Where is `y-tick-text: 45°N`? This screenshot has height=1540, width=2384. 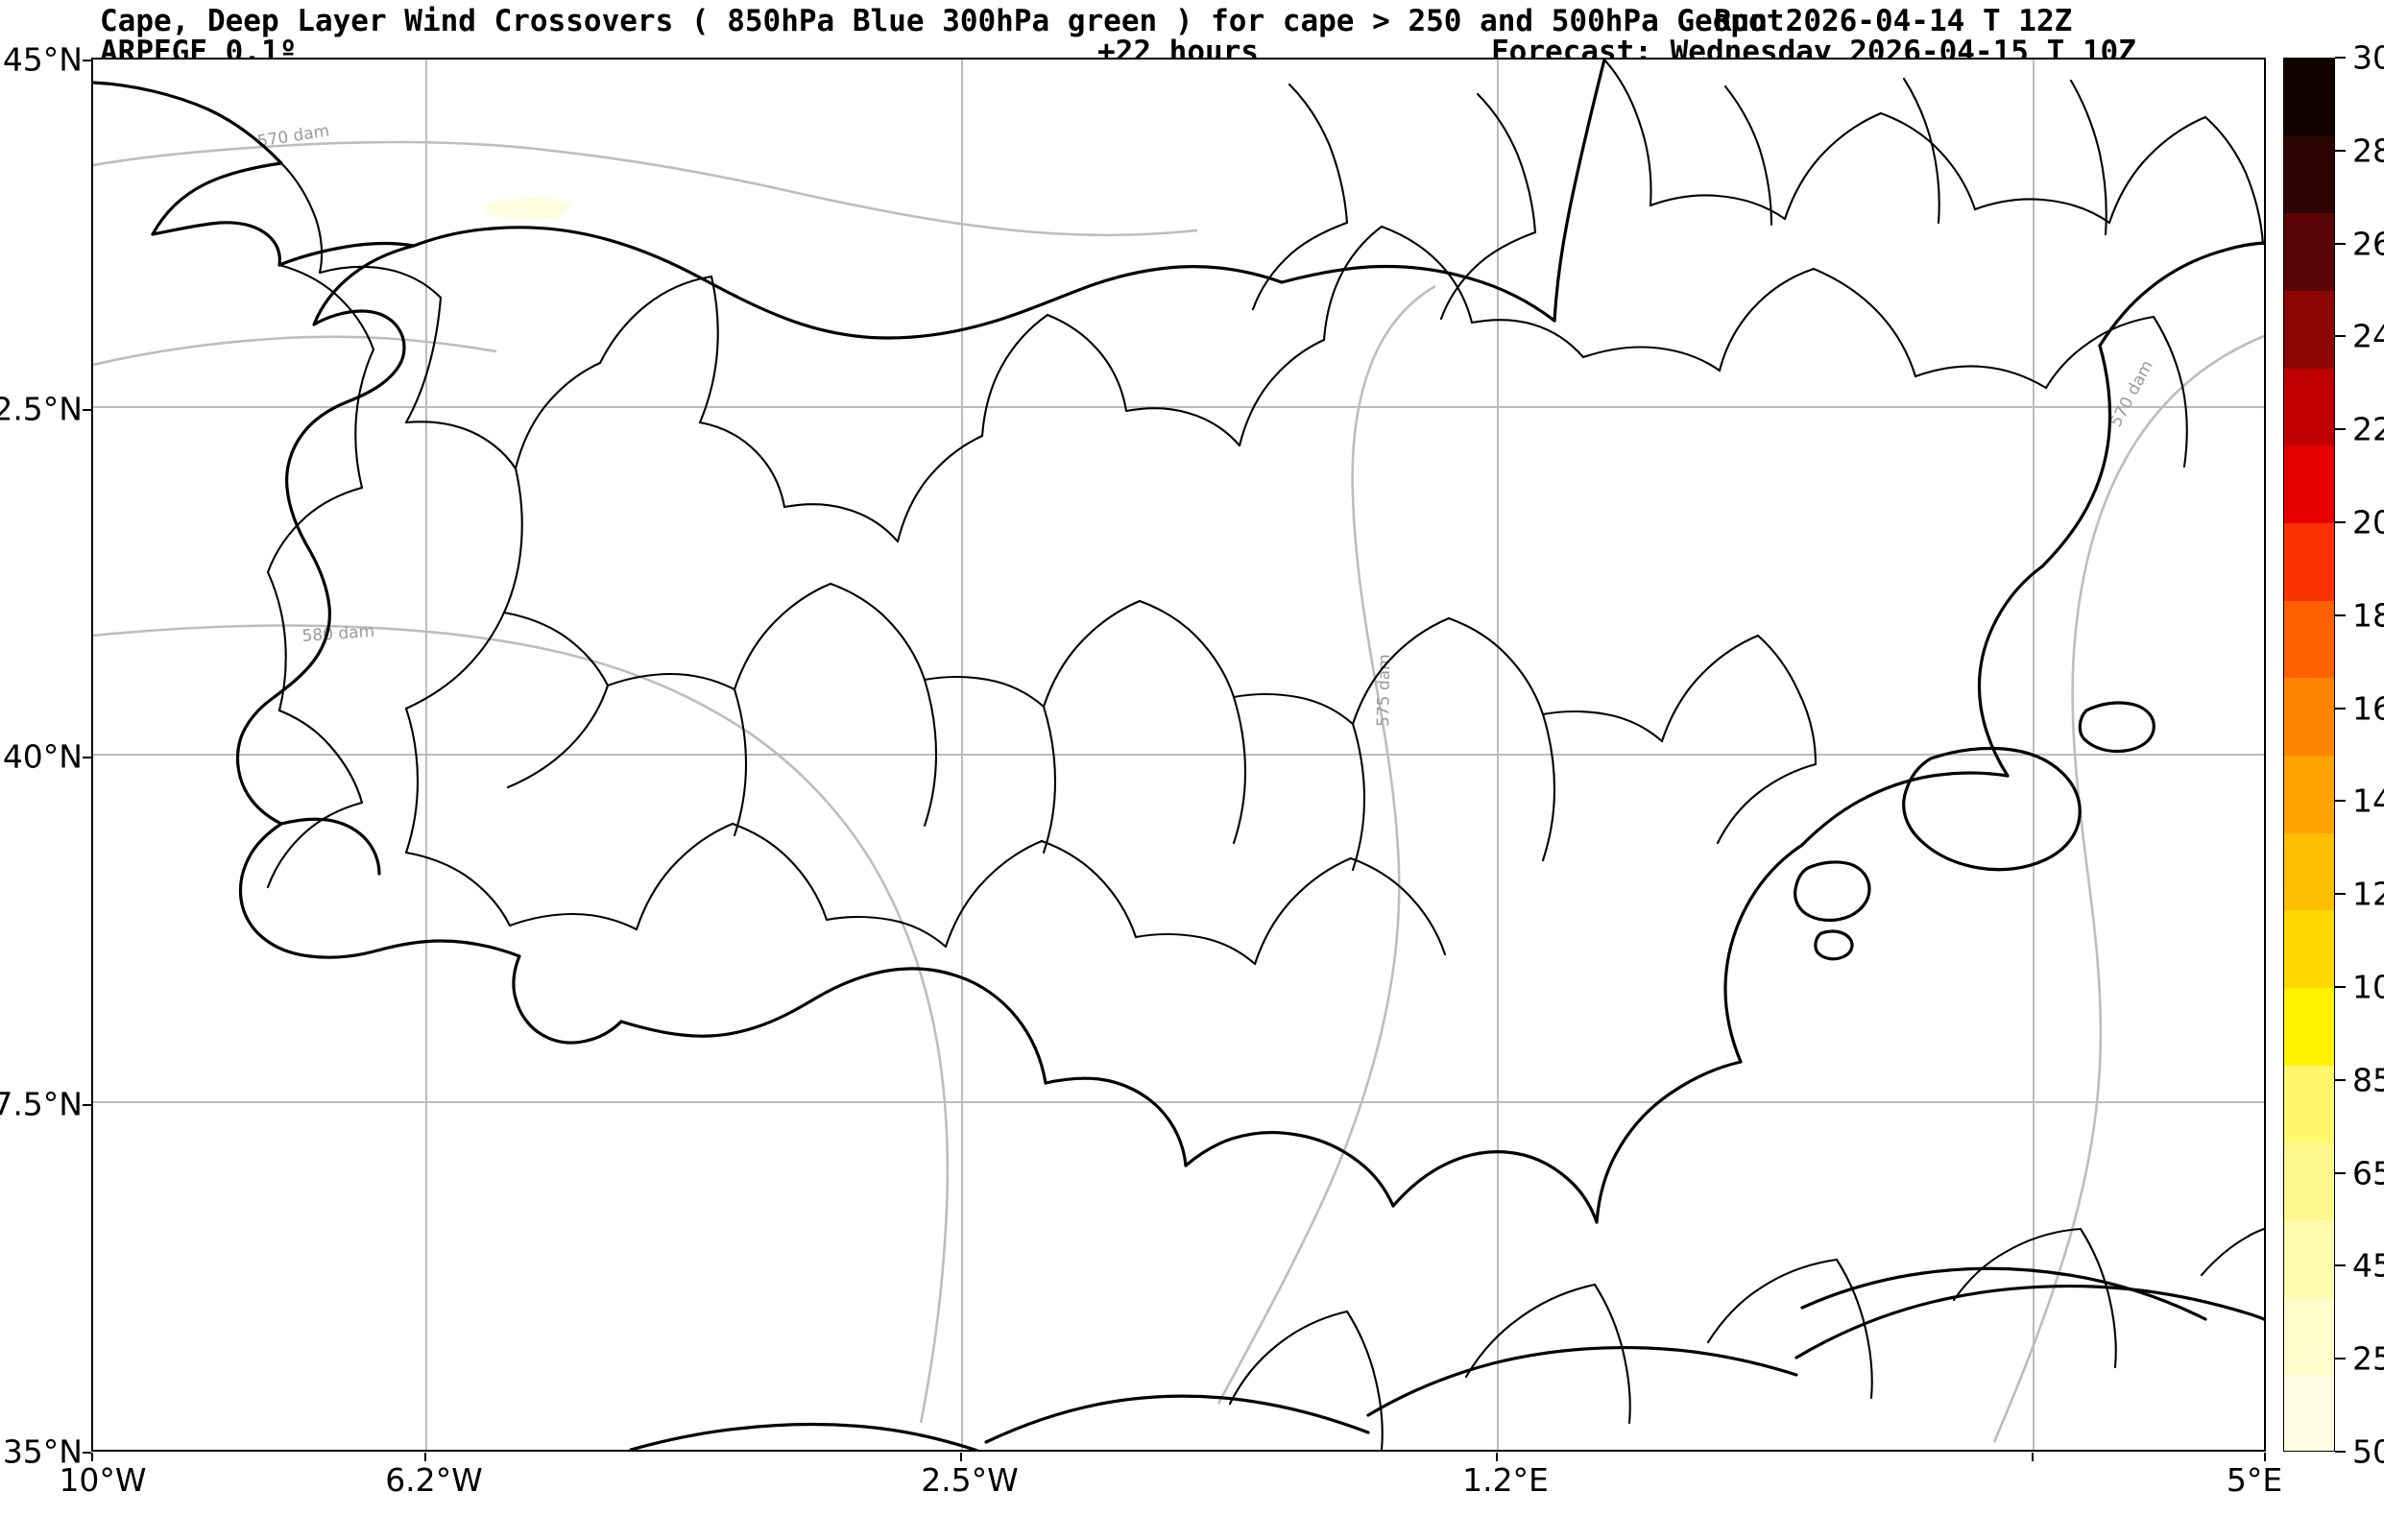
y-tick-text: 45°N is located at coordinates (42, 60).